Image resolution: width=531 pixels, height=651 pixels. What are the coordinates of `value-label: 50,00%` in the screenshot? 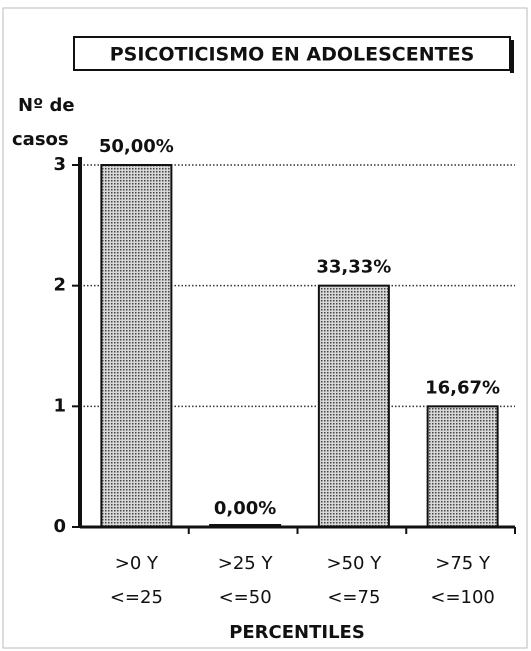 It's located at (136, 146).